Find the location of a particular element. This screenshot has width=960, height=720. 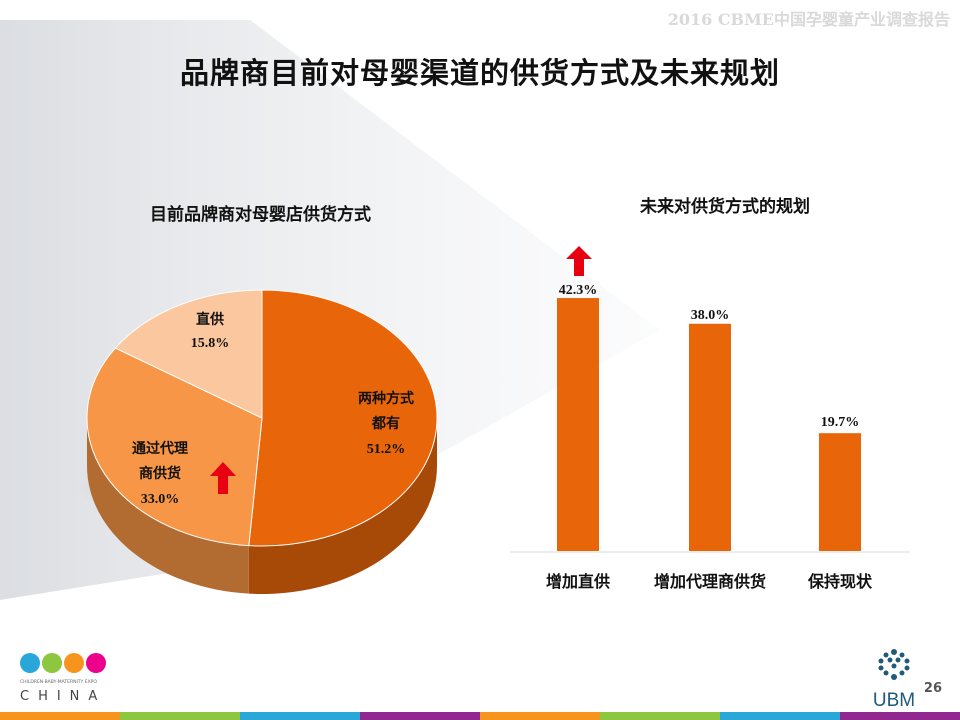

bar-value-label: 19.7% is located at coordinates (840, 422).